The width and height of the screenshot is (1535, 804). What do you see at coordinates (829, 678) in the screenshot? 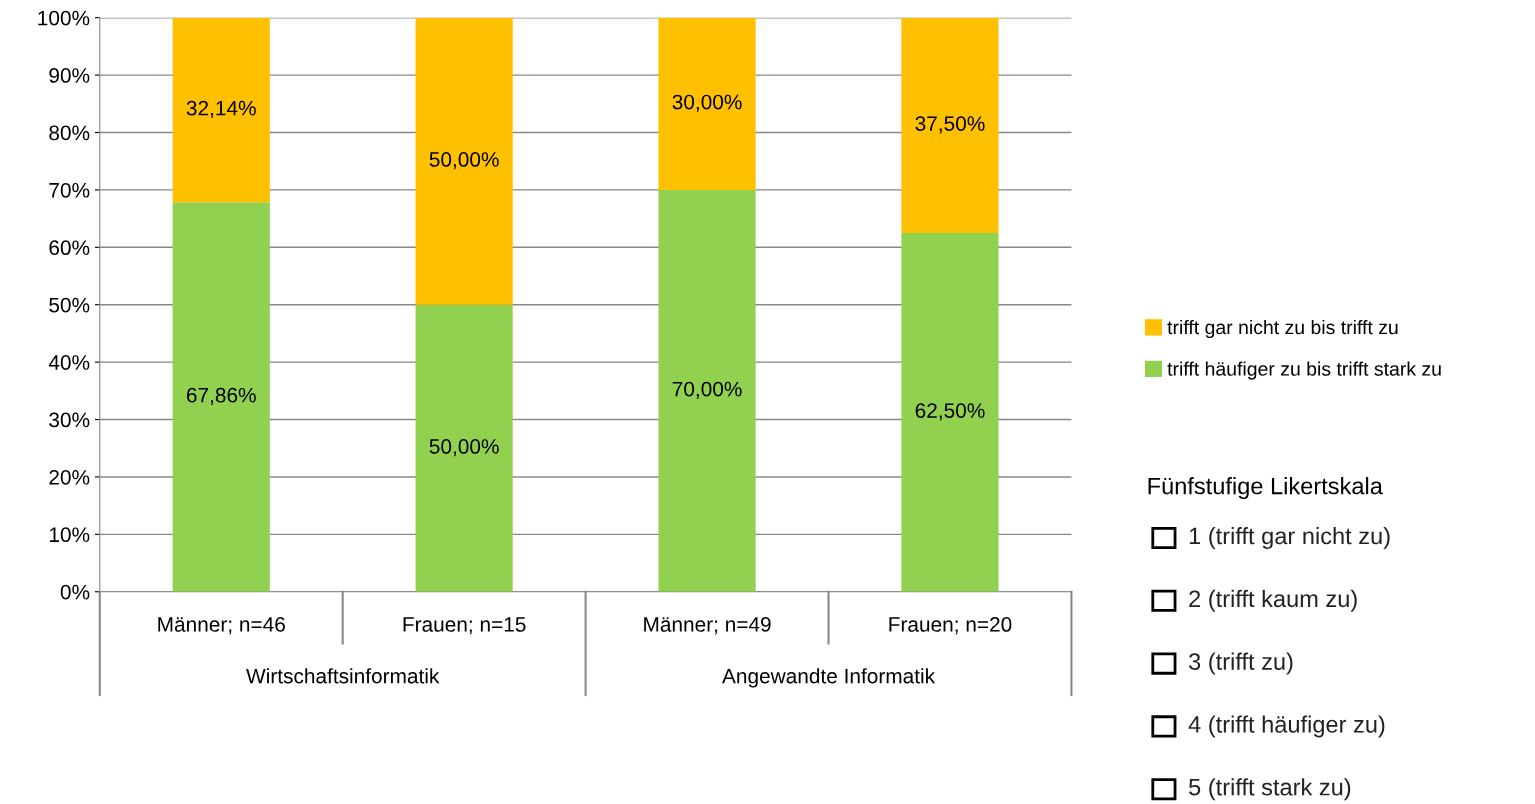
I see `text: Angewandte Informatik` at bounding box center [829, 678].